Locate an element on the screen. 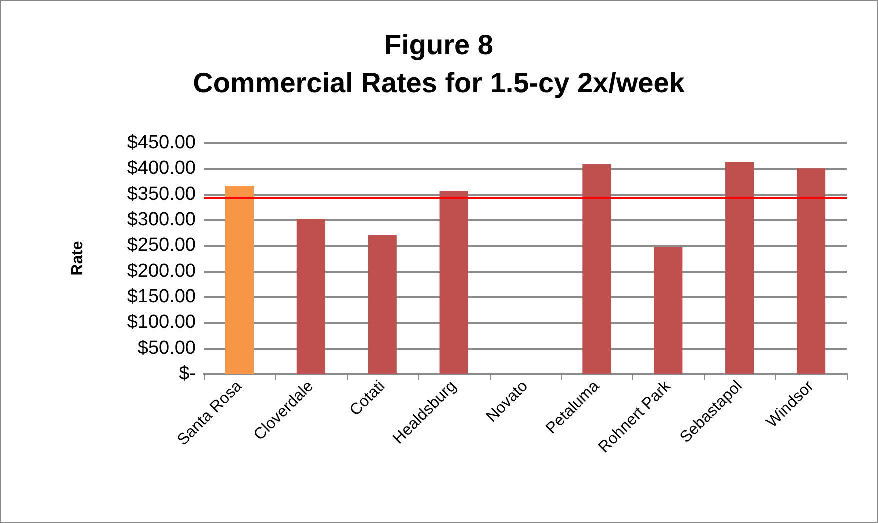 Image resolution: width=878 pixels, height=523 pixels. y-tick-label: $250.00 is located at coordinates (161, 245).